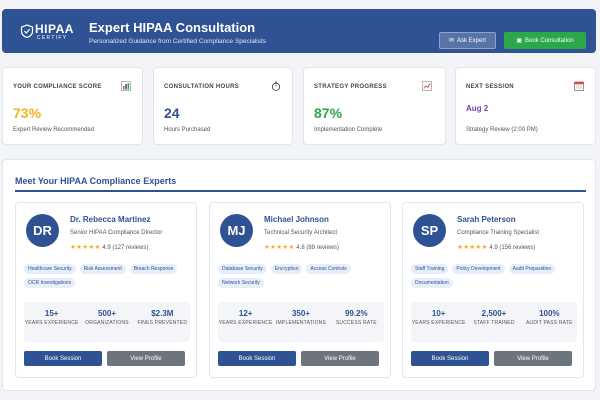 The image size is (600, 400). What do you see at coordinates (301, 233) in the screenshot?
I see `expert-role: Technical Security Architect` at bounding box center [301, 233].